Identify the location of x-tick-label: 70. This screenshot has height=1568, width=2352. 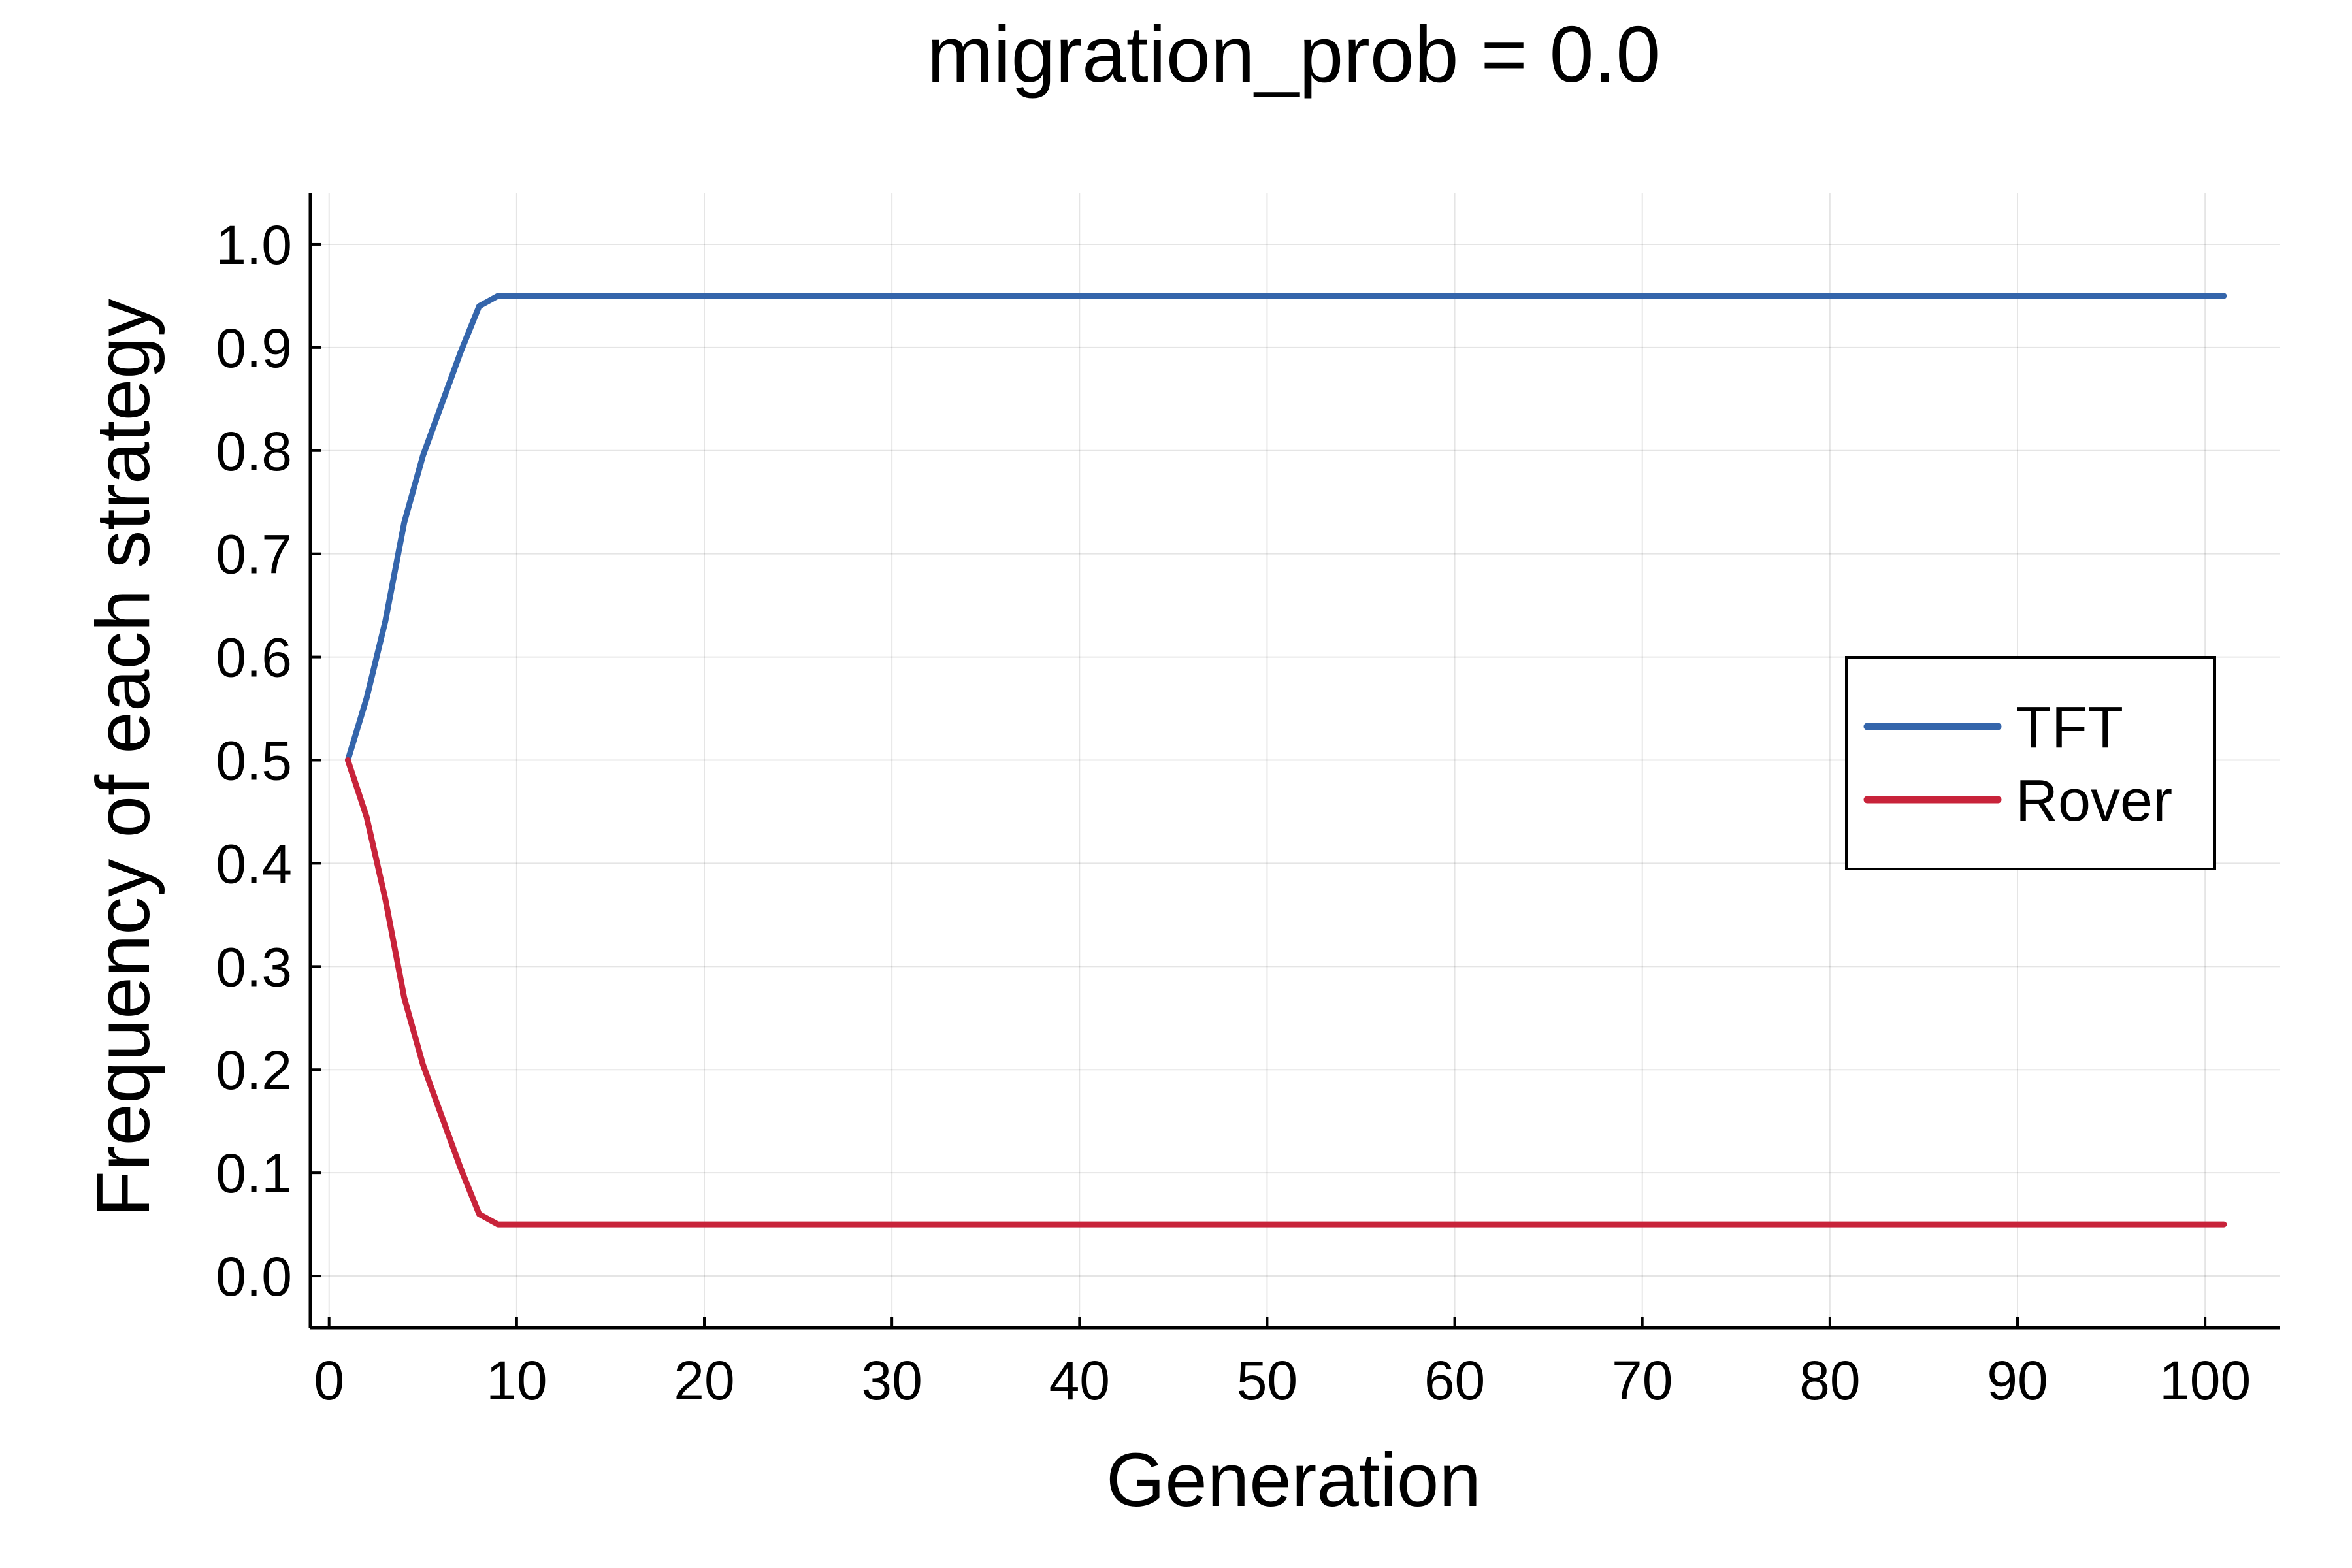
(1642, 1380).